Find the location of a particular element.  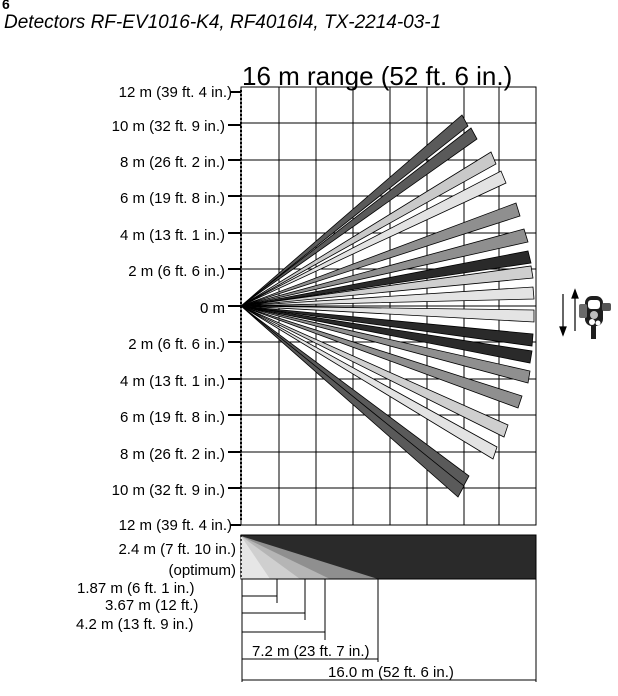

height-label: 2.4 m (7 ft. 10 in.) is located at coordinates (177, 549).